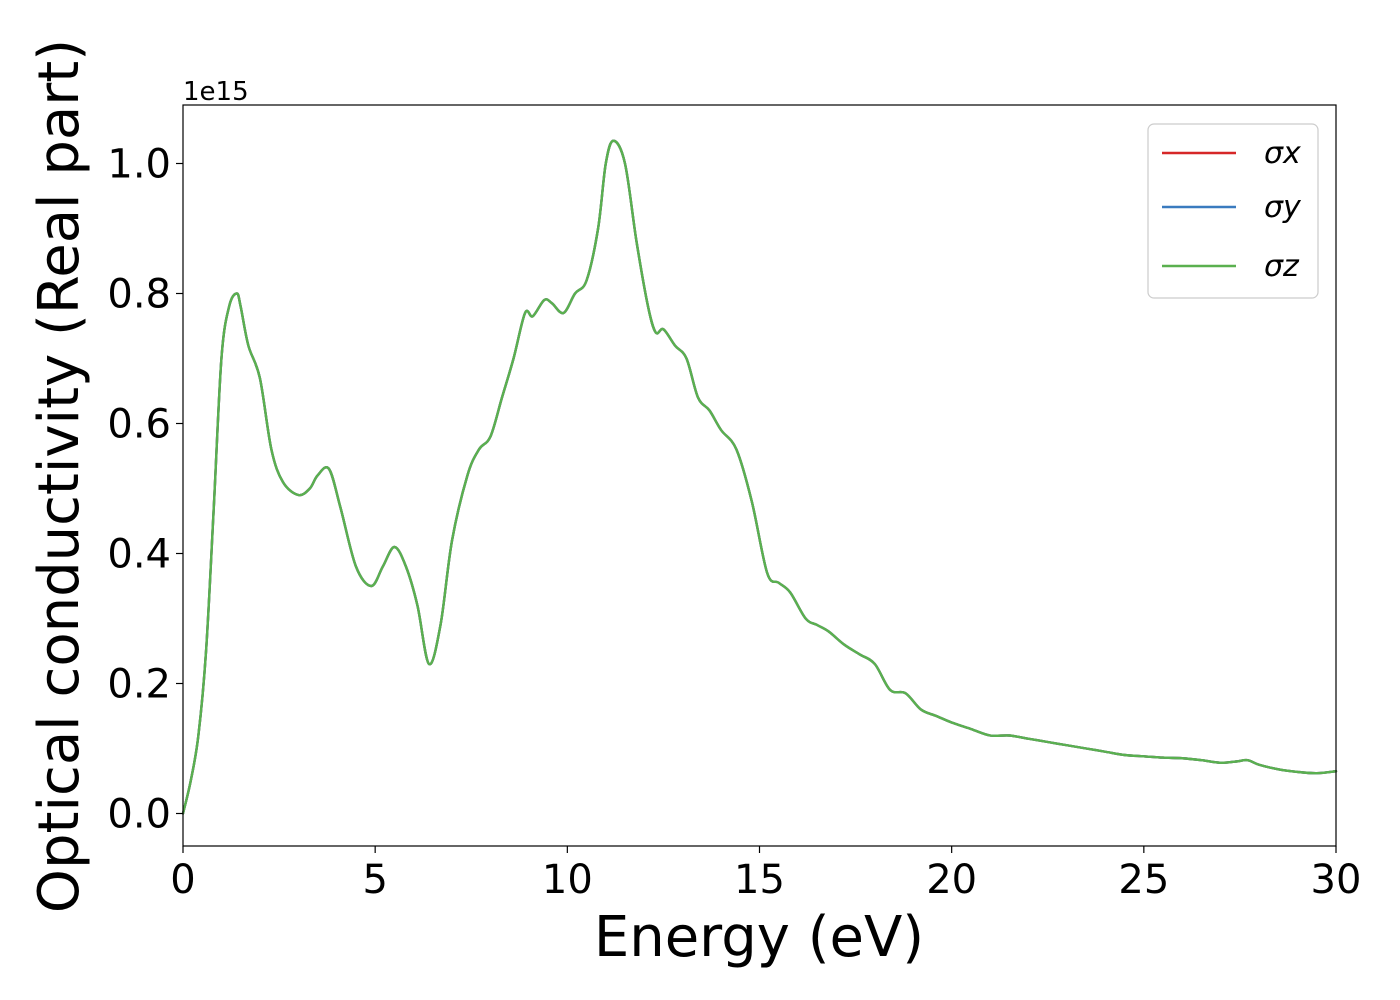 The width and height of the screenshot is (1400, 1000). Describe the element at coordinates (145, 490) in the screenshot. I see `y-axis: 0.0 0.2 0.4 0.6 0.8 1.0` at that location.